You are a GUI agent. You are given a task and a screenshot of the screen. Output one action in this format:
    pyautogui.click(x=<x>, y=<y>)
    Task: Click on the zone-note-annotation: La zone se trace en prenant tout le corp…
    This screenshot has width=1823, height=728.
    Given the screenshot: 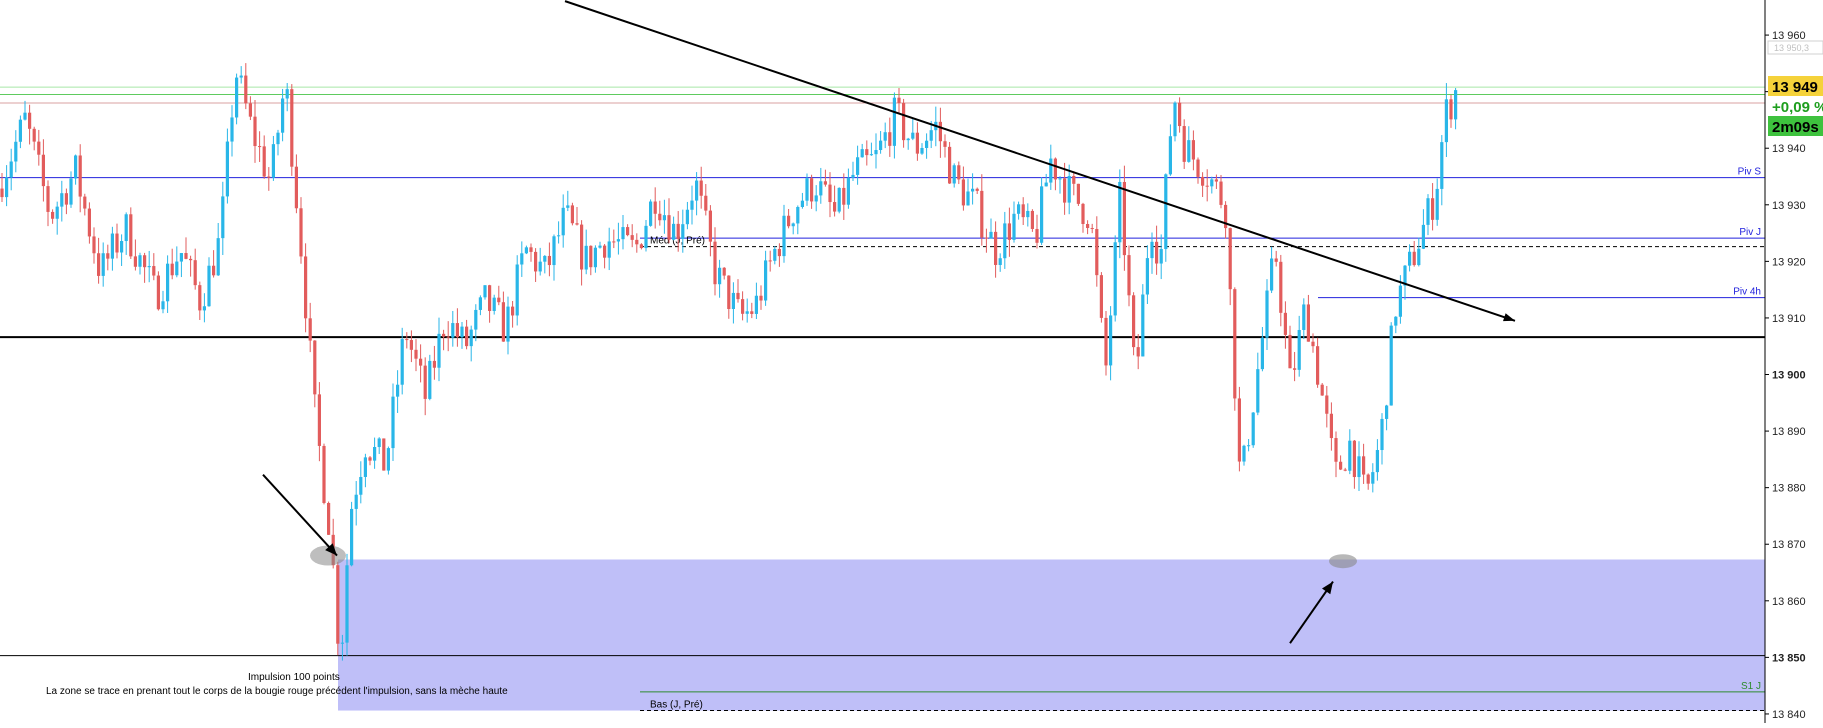 What is the action you would take?
    pyautogui.click(x=277, y=691)
    